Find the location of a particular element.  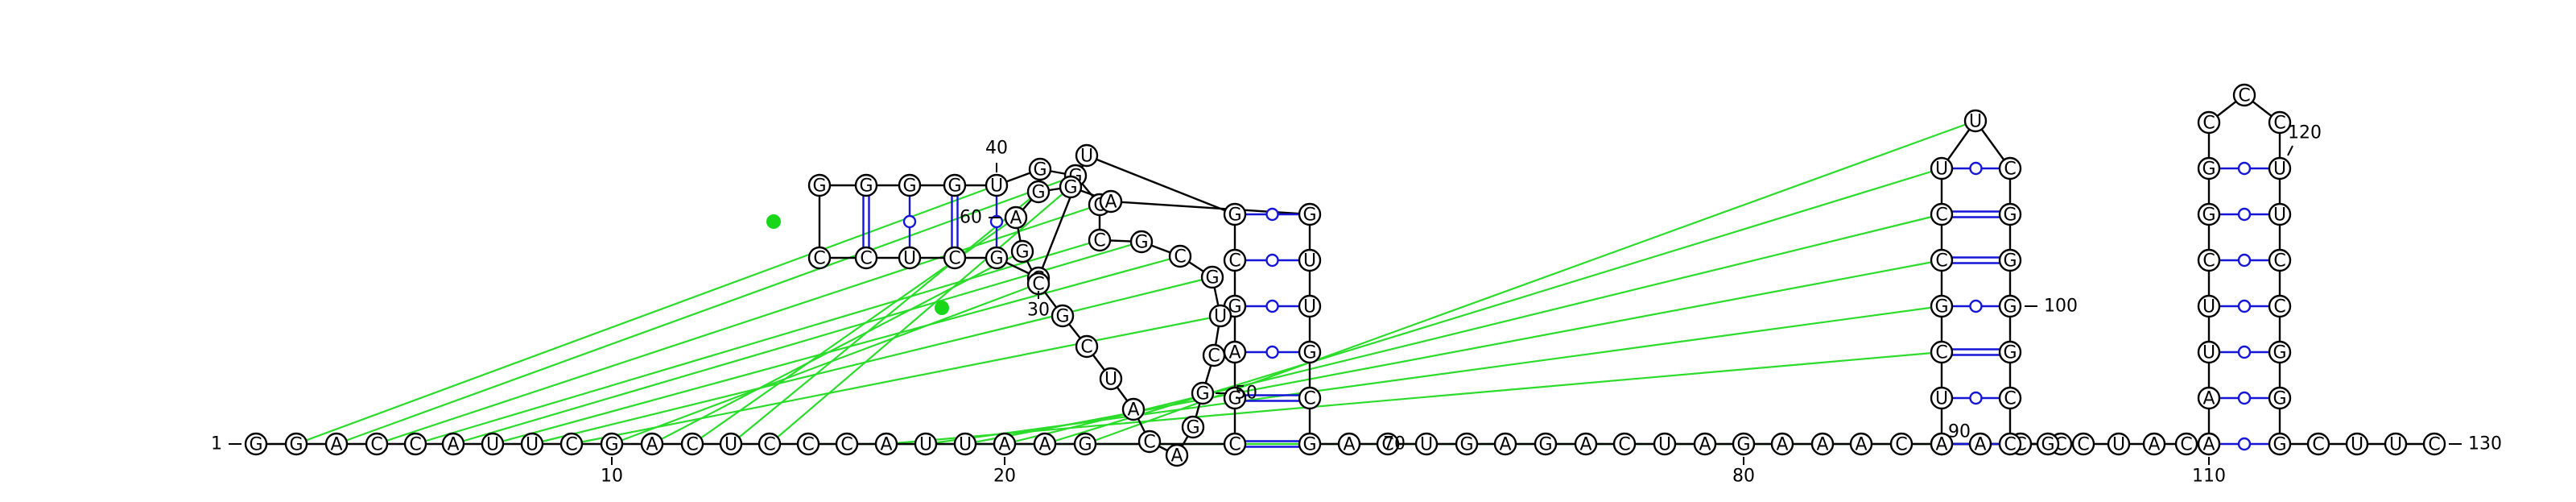

backbone-segment is located at coordinates (1210, 208).